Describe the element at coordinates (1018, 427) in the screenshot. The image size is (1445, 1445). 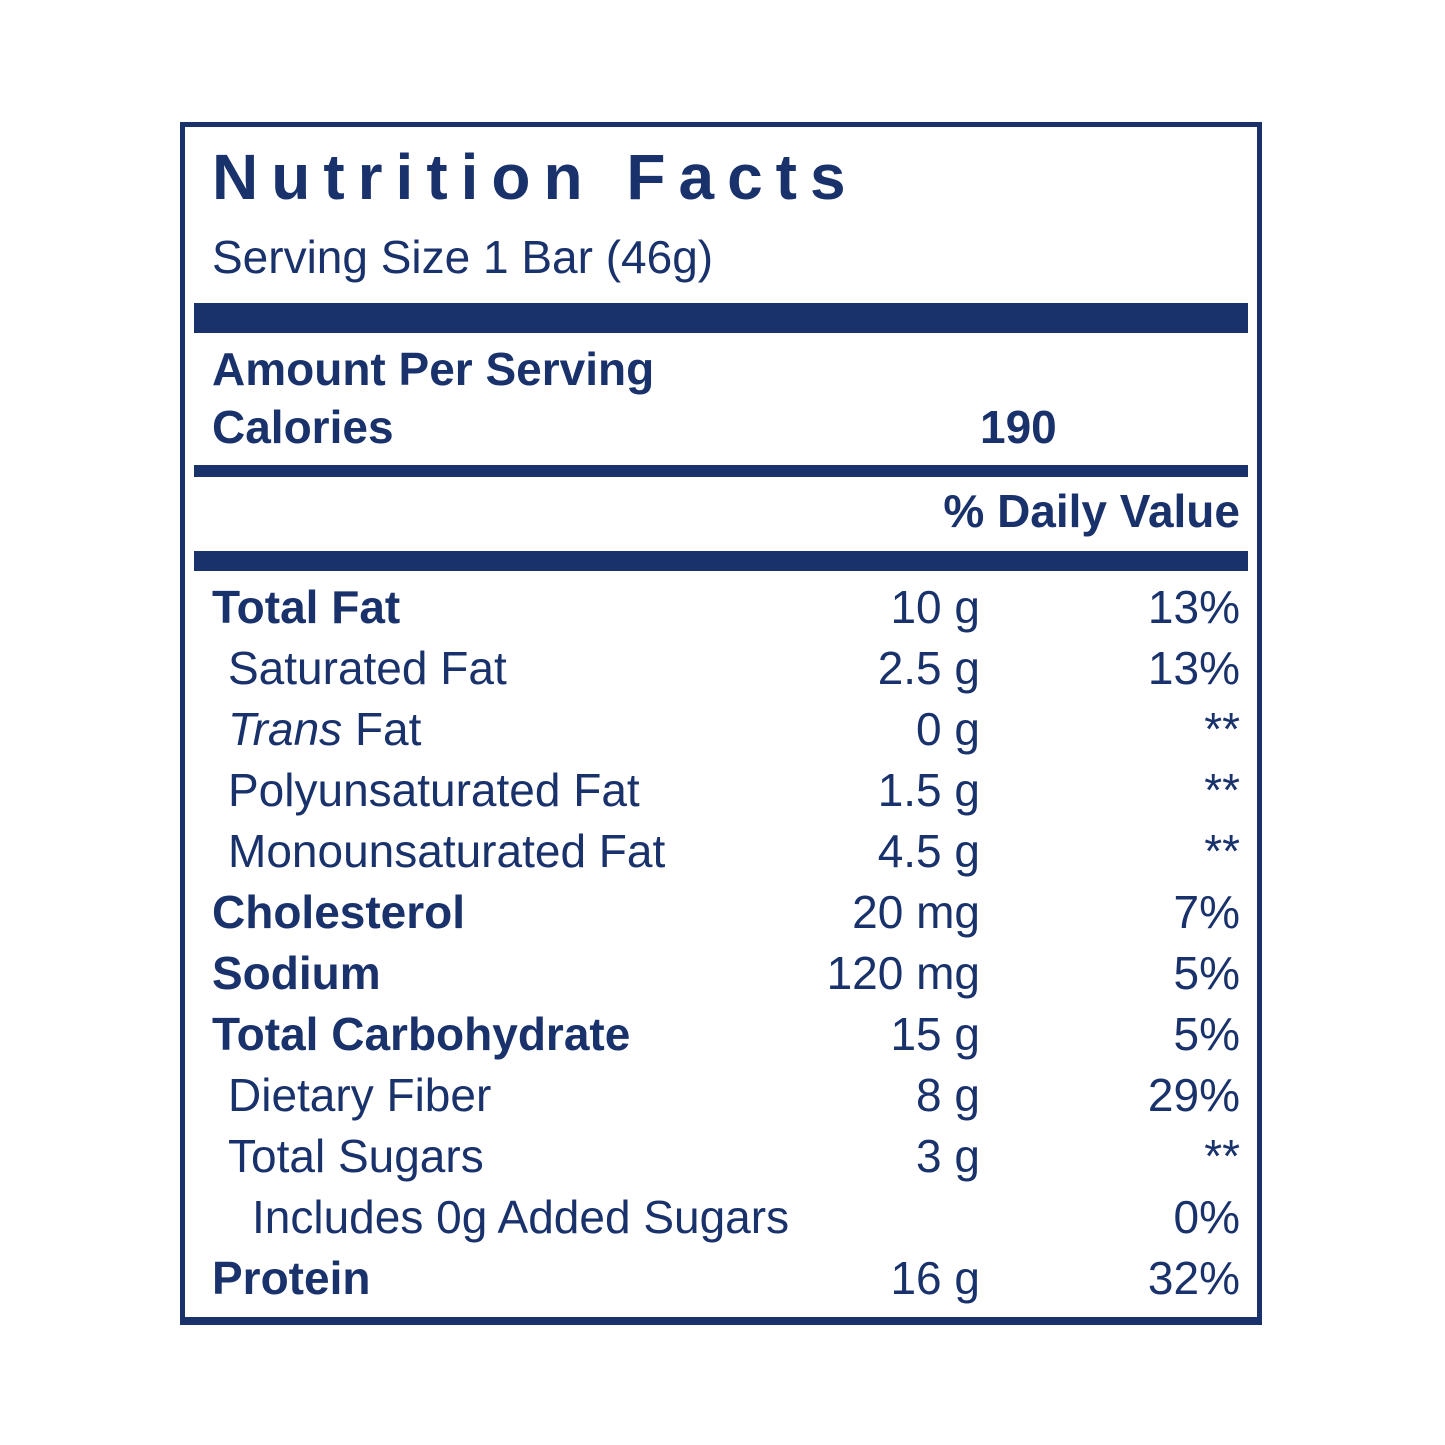
I see `calories-value: 190` at that location.